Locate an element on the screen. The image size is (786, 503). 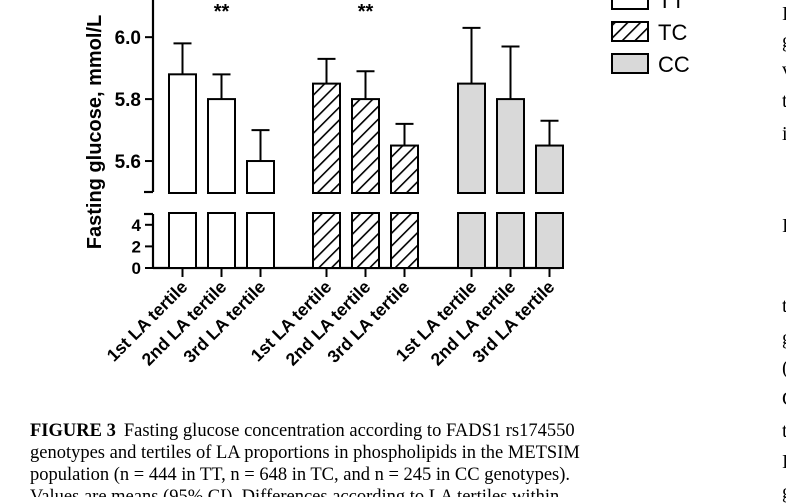
bar-TC-3-upper is located at coordinates (404, 169).